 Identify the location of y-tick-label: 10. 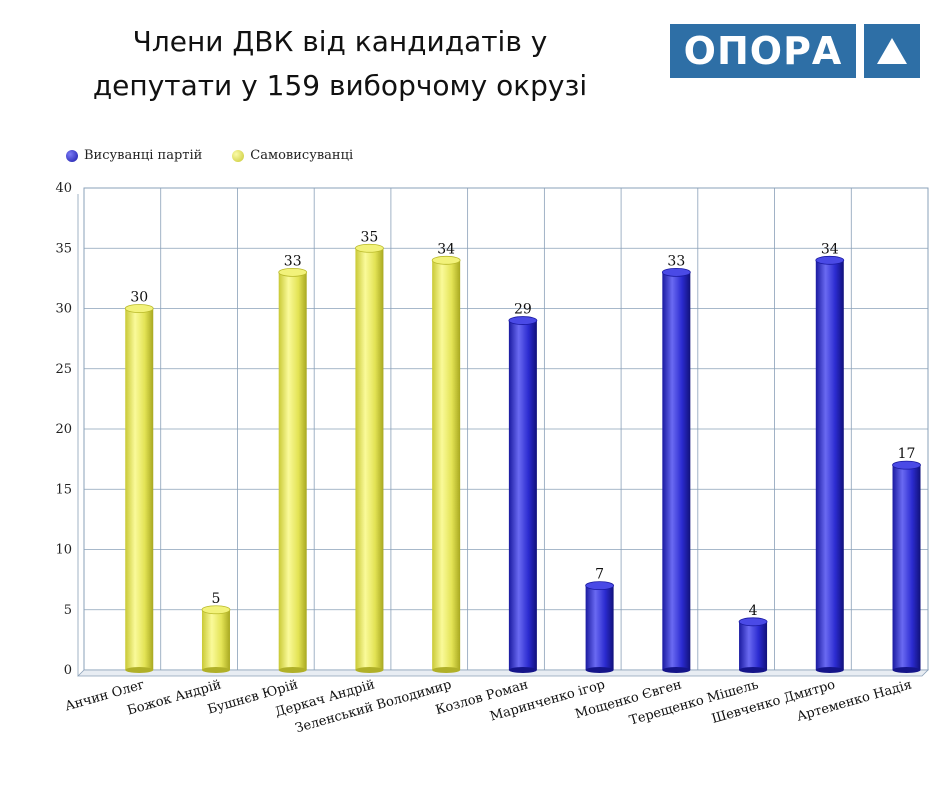
(63, 550).